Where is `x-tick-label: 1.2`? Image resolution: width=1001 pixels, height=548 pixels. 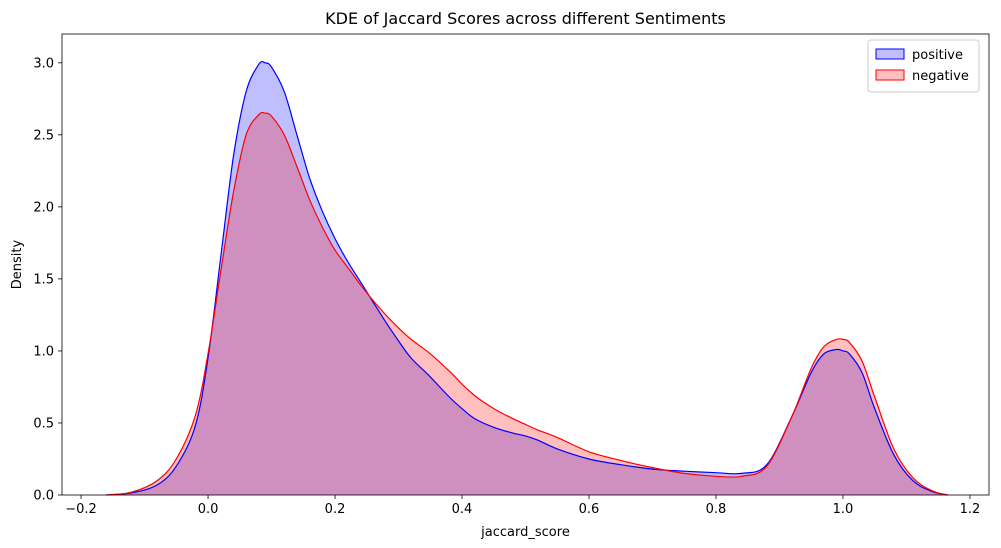
x-tick-label: 1.2 is located at coordinates (970, 509).